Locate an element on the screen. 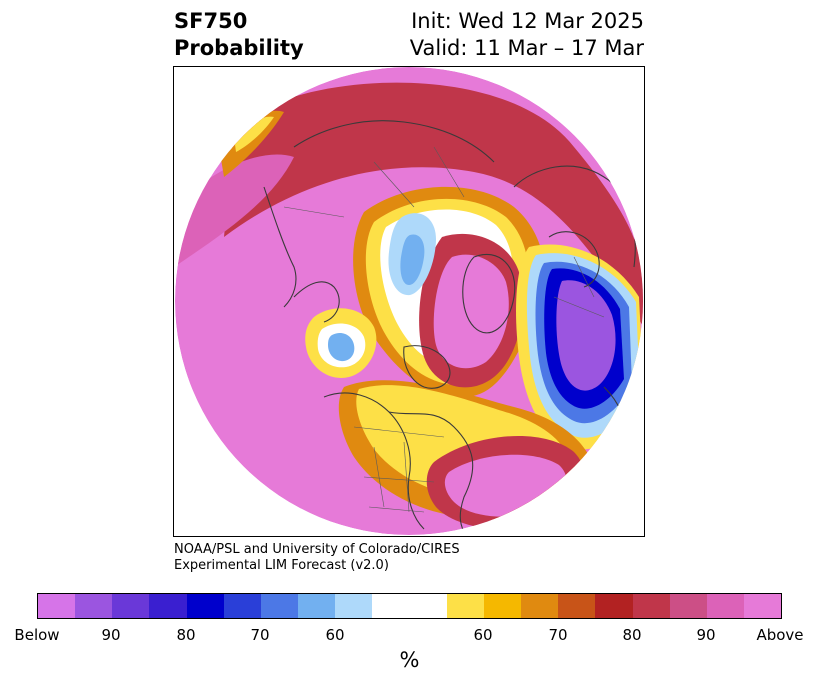  colorbar is located at coordinates (409, 606).